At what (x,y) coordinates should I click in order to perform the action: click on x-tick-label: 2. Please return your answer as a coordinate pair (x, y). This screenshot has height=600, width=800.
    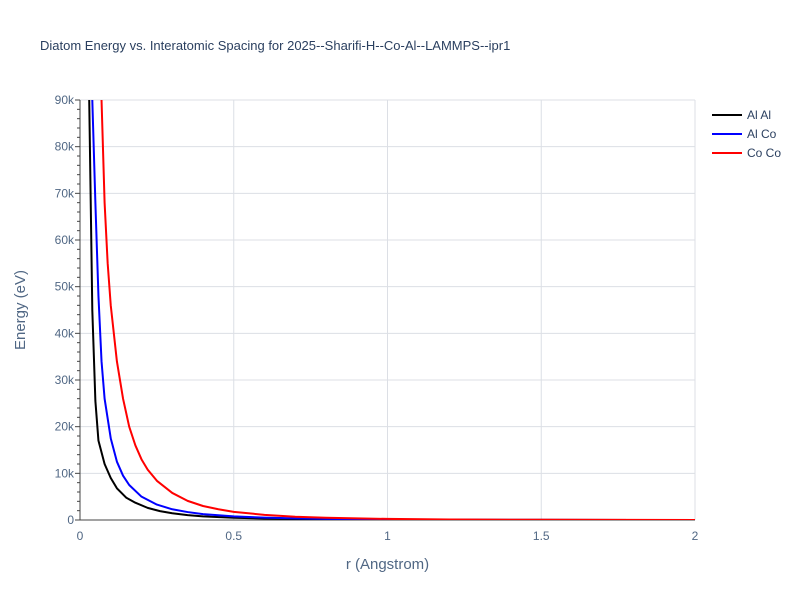
    Looking at the image, I should click on (695, 536).